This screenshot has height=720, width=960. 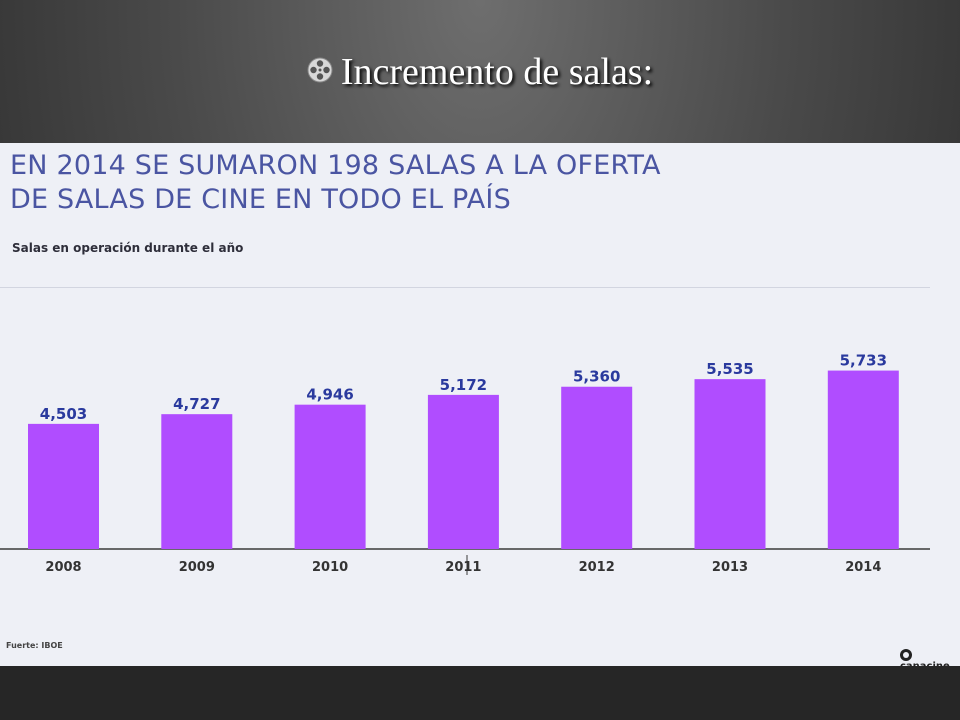 I want to click on bar-2010, so click(x=330, y=476).